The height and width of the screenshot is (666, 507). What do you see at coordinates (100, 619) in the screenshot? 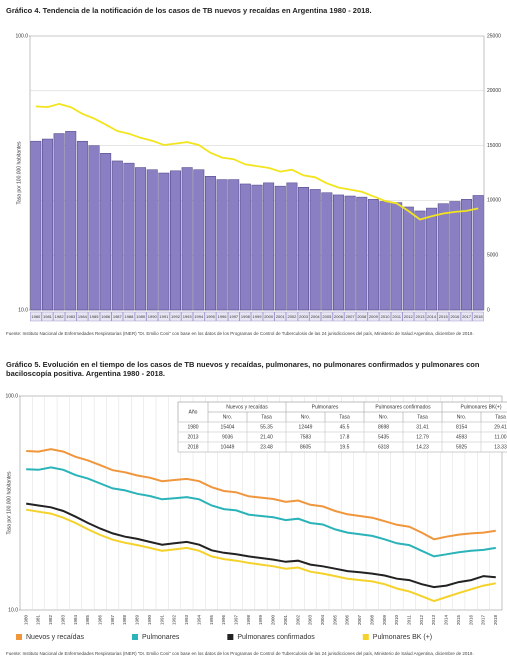
I see `x-tick-label: 1986` at bounding box center [100, 619].